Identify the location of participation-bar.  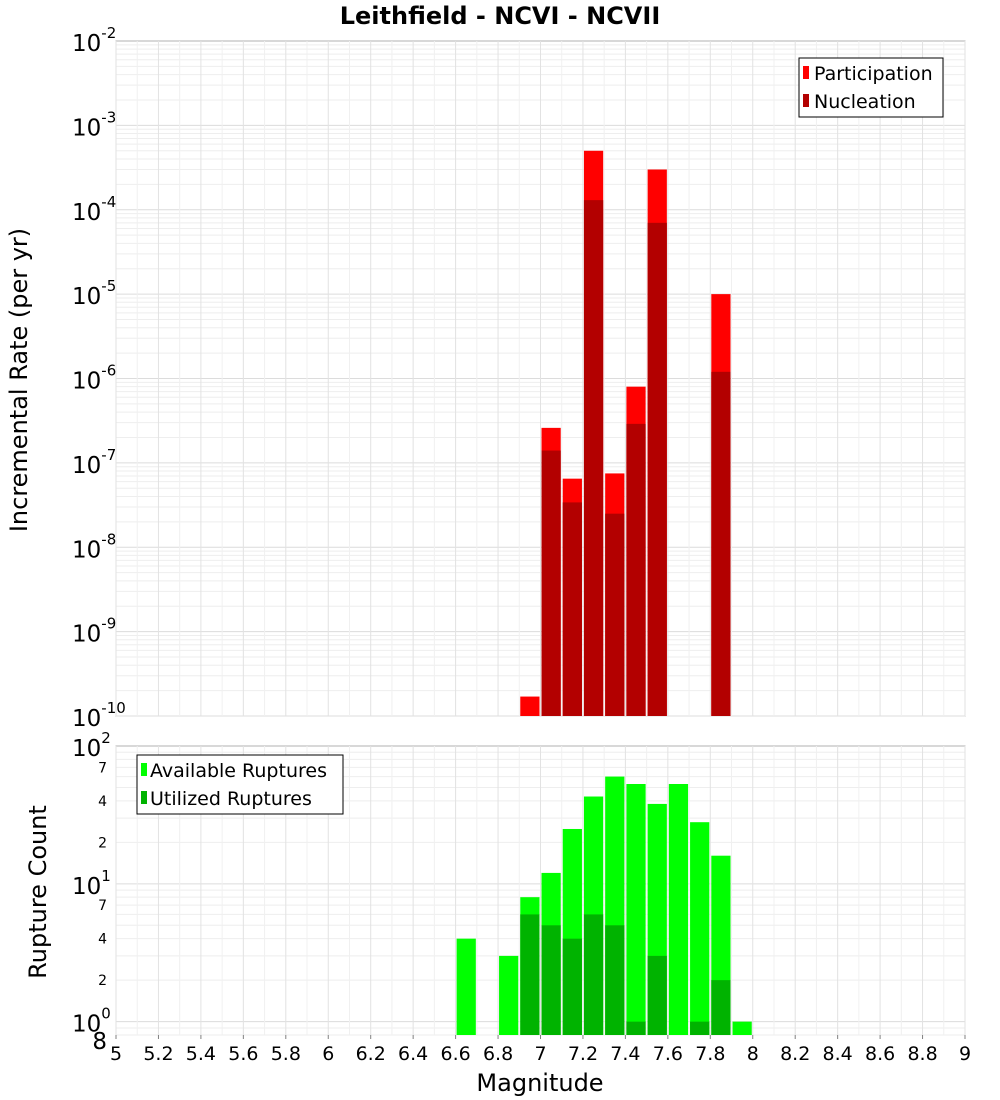
(530, 706).